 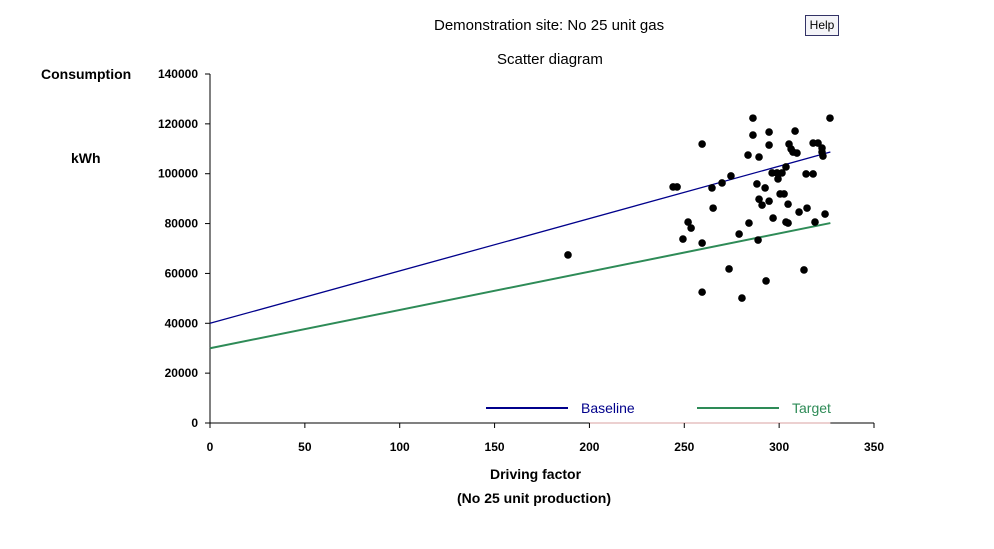 What do you see at coordinates (589, 447) in the screenshot?
I see `x-tick-label: 200` at bounding box center [589, 447].